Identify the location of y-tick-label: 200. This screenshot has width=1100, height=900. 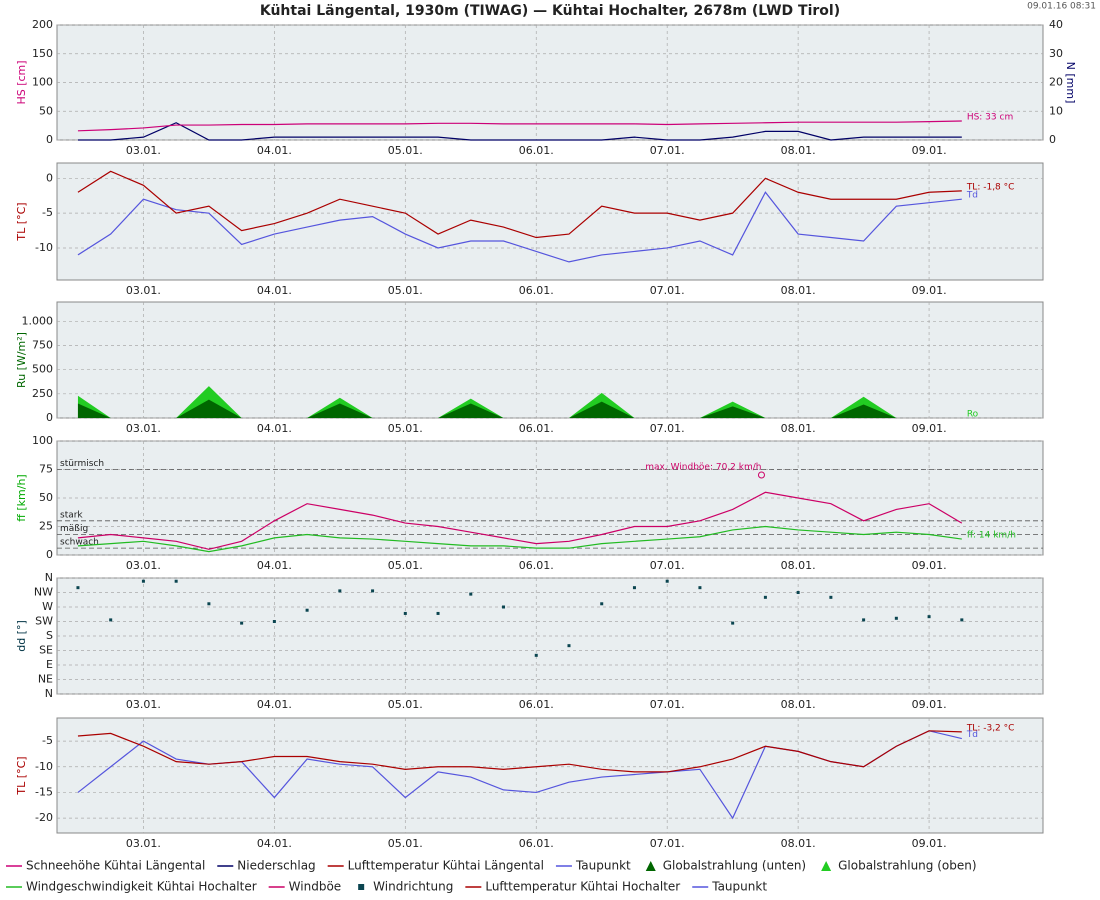
(42, 24).